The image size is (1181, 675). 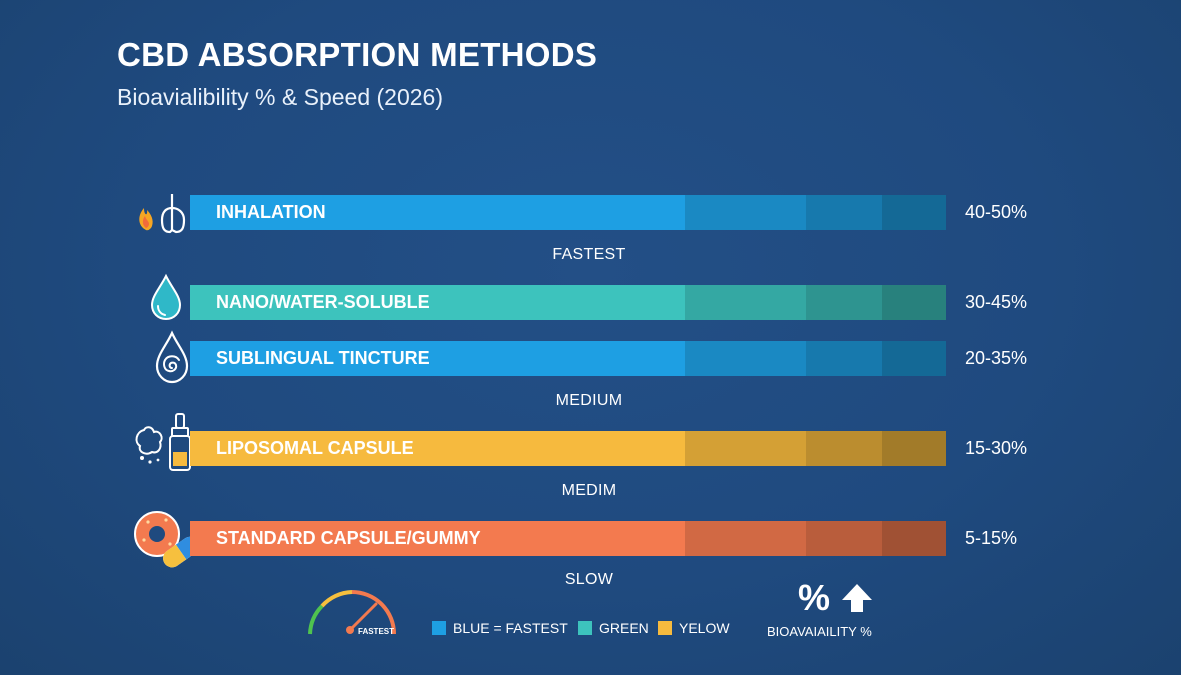 What do you see at coordinates (172, 357) in the screenshot?
I see `swirl-drop-icon` at bounding box center [172, 357].